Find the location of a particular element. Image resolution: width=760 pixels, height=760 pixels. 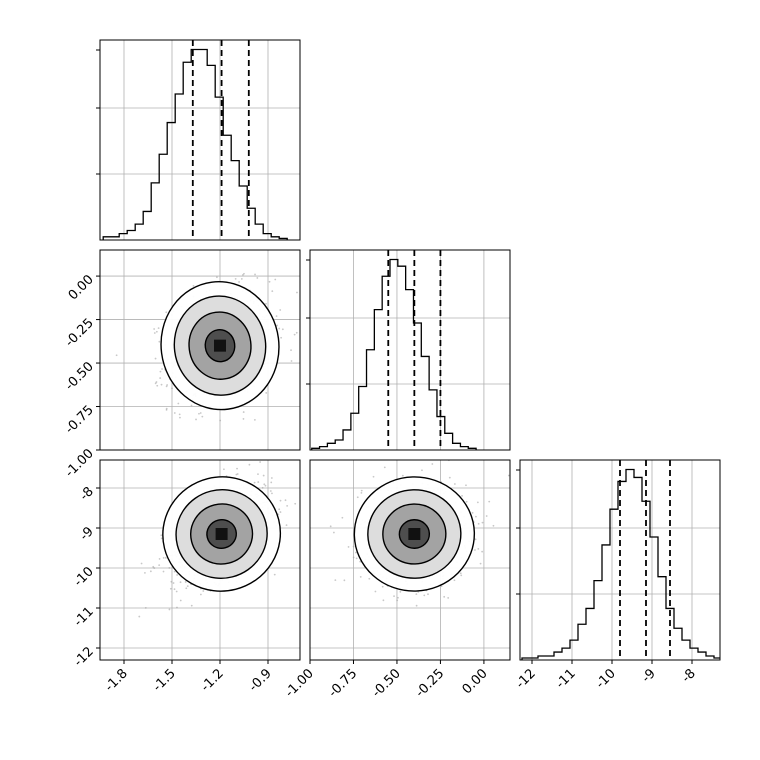

x-tick-label: 0.00 is located at coordinates (475, 681).